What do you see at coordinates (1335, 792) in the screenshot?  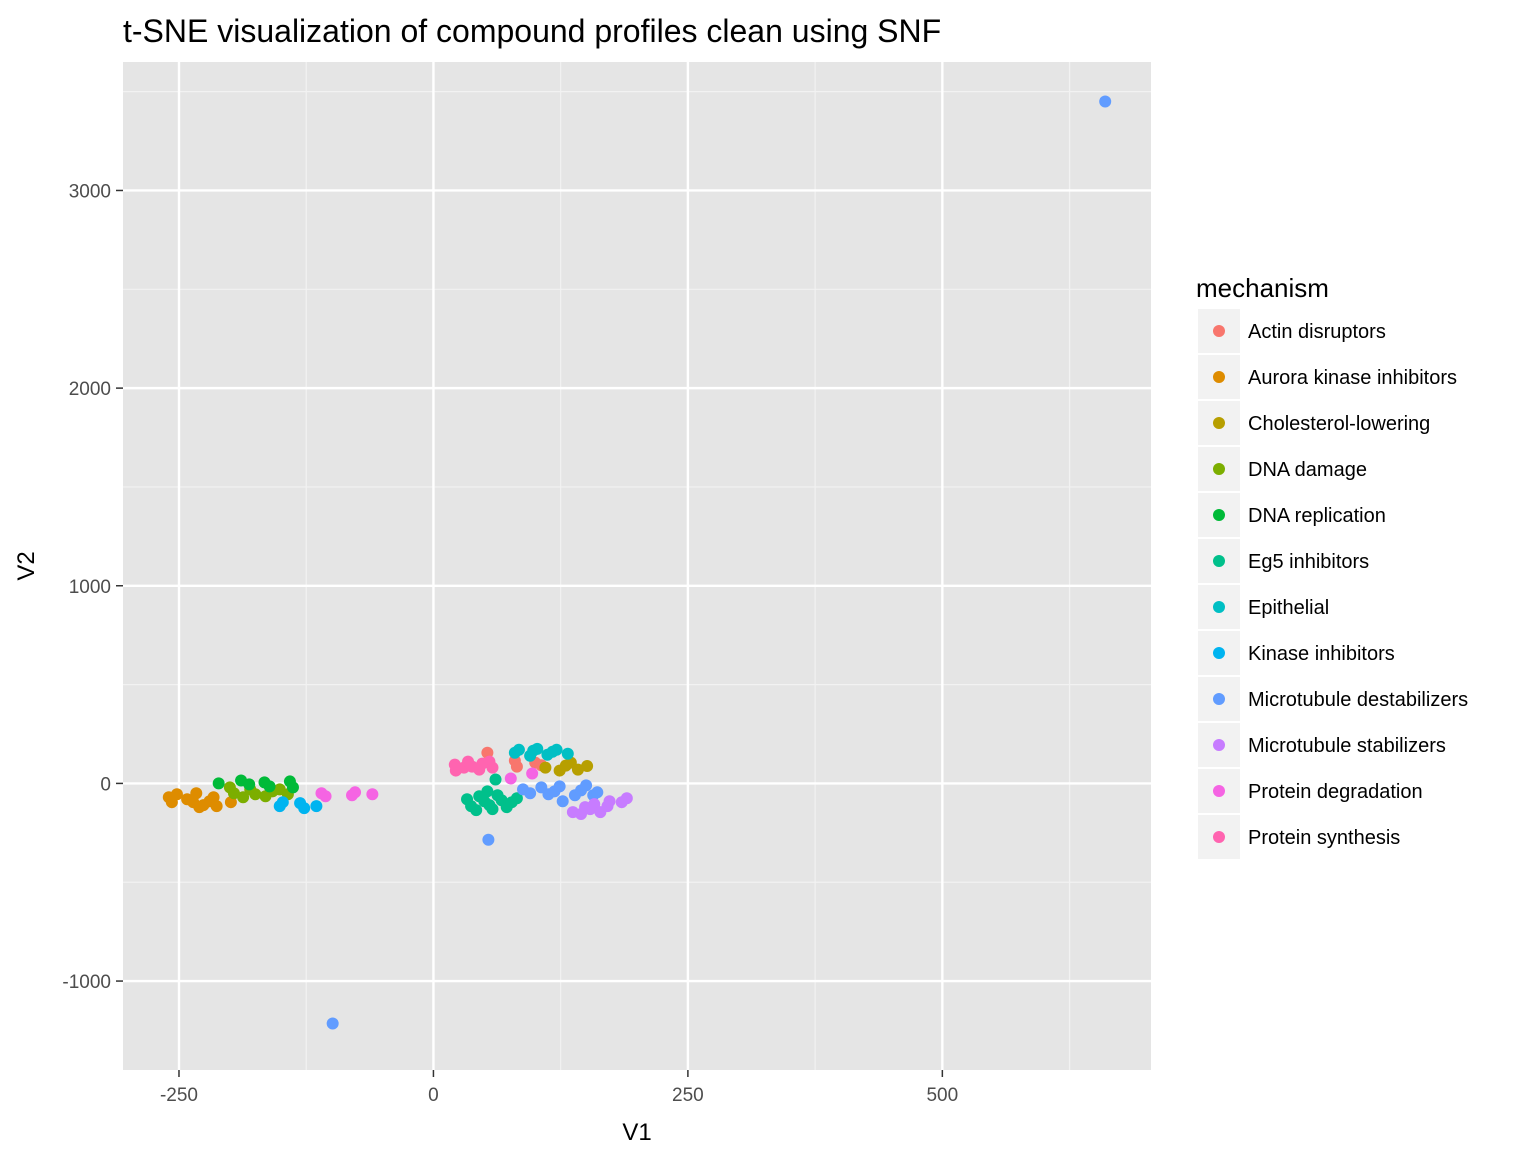 I see `legend-label: Protein degradation` at bounding box center [1335, 792].